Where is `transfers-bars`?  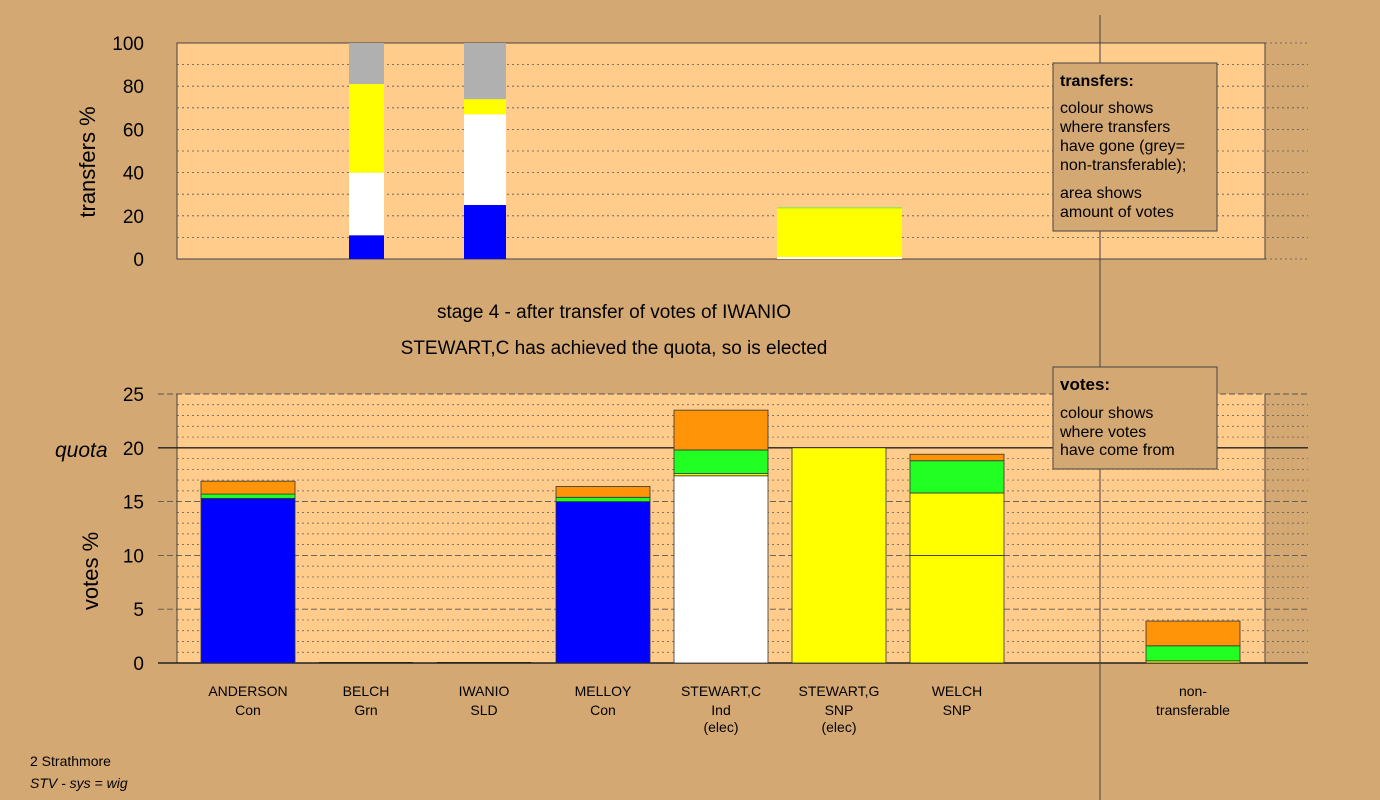 transfers-bars is located at coordinates (625, 151).